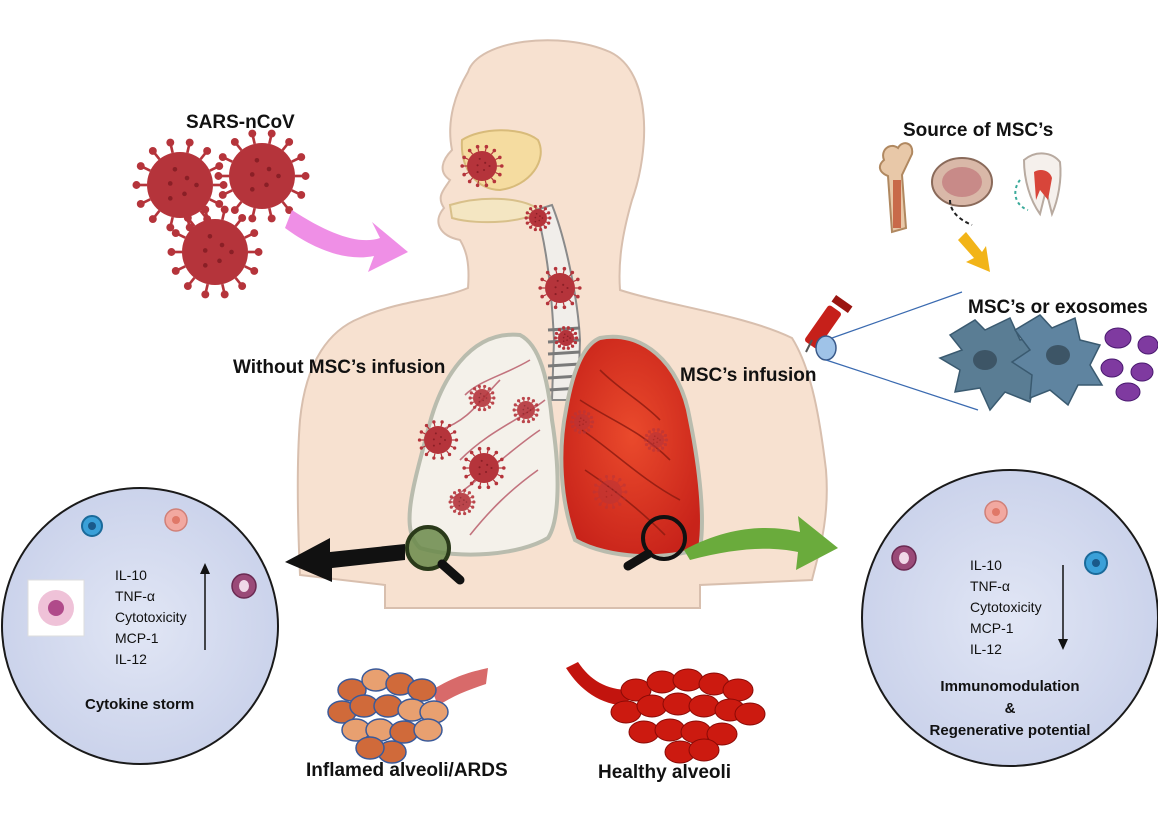 This screenshot has height=826, width=1158. What do you see at coordinates (897, 315) in the screenshot?
I see `zoom-line-top` at bounding box center [897, 315].